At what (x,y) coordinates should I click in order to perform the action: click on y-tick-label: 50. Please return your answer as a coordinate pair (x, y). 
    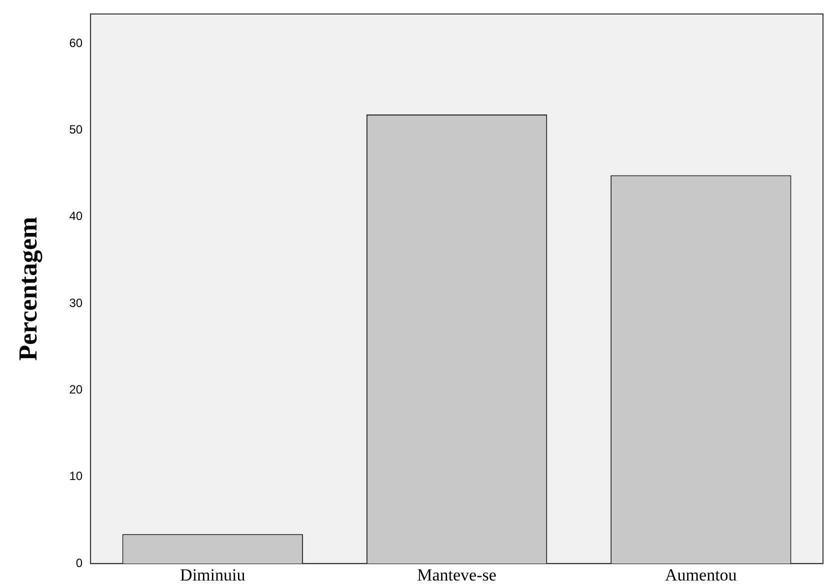
    Looking at the image, I should click on (76, 129).